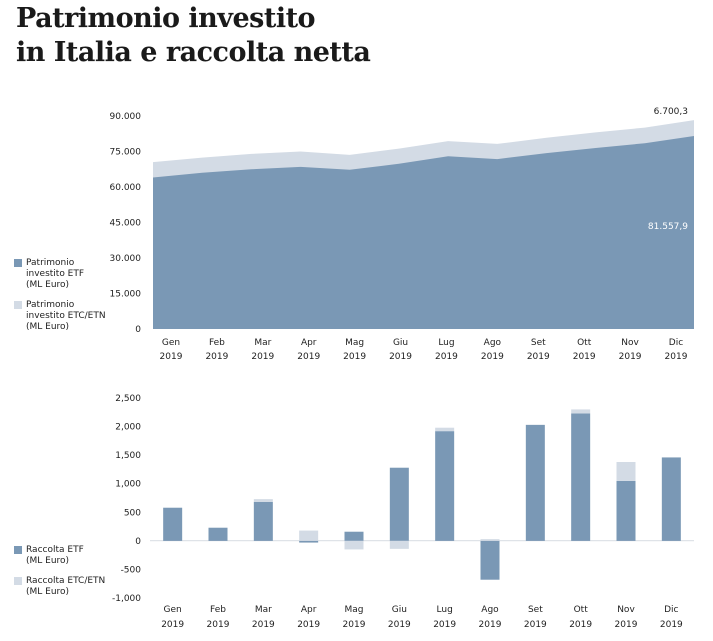 This screenshot has height=641, width=713. What do you see at coordinates (126, 153) in the screenshot?
I see `y-tick-label: 75.000` at bounding box center [126, 153].